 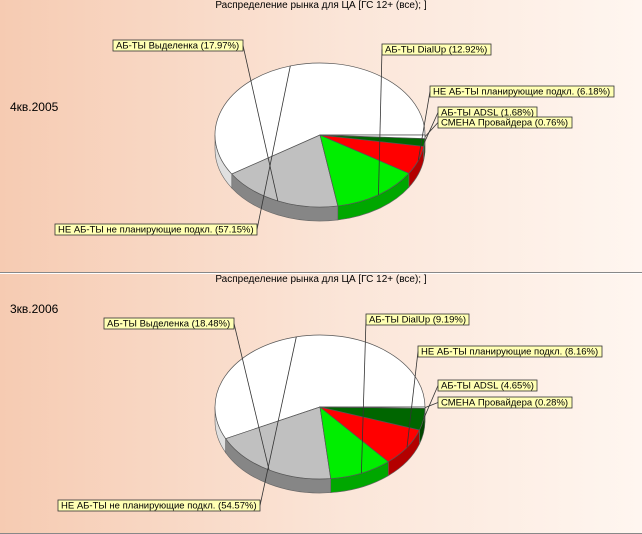 What do you see at coordinates (156, 230) in the screenshot?
I see `slice-label: НЕ АБ-ТЫ не планирующие подкл. (57.15%)` at bounding box center [156, 230].